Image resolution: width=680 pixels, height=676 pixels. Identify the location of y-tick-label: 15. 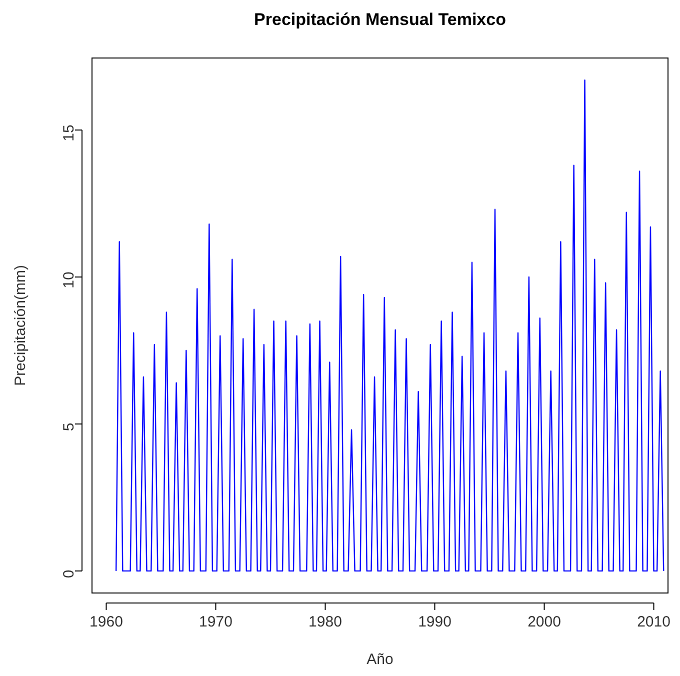
(69, 133).